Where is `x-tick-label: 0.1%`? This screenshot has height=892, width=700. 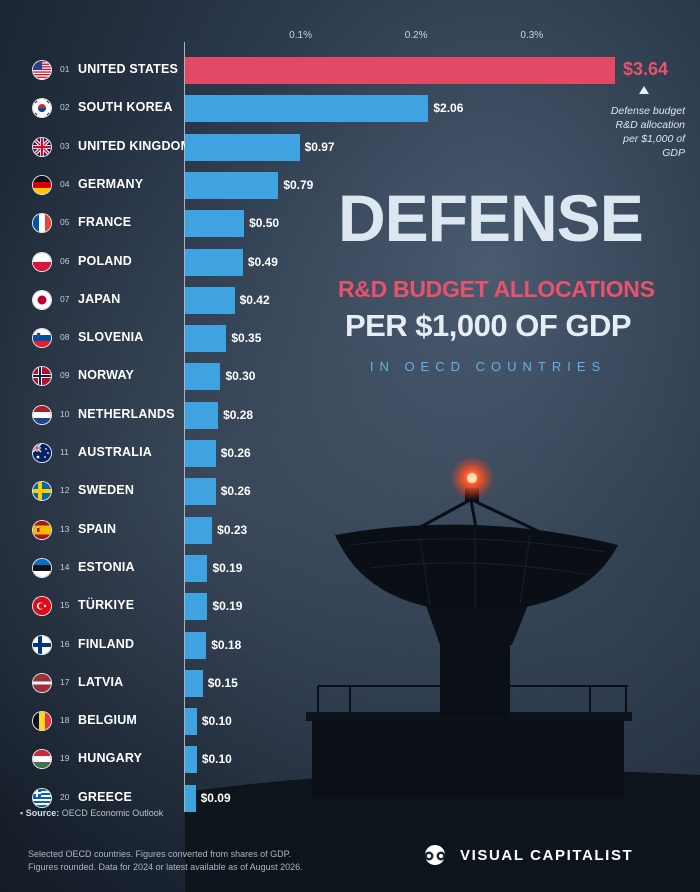
x-tick-label: 0.1% is located at coordinates (300, 35).